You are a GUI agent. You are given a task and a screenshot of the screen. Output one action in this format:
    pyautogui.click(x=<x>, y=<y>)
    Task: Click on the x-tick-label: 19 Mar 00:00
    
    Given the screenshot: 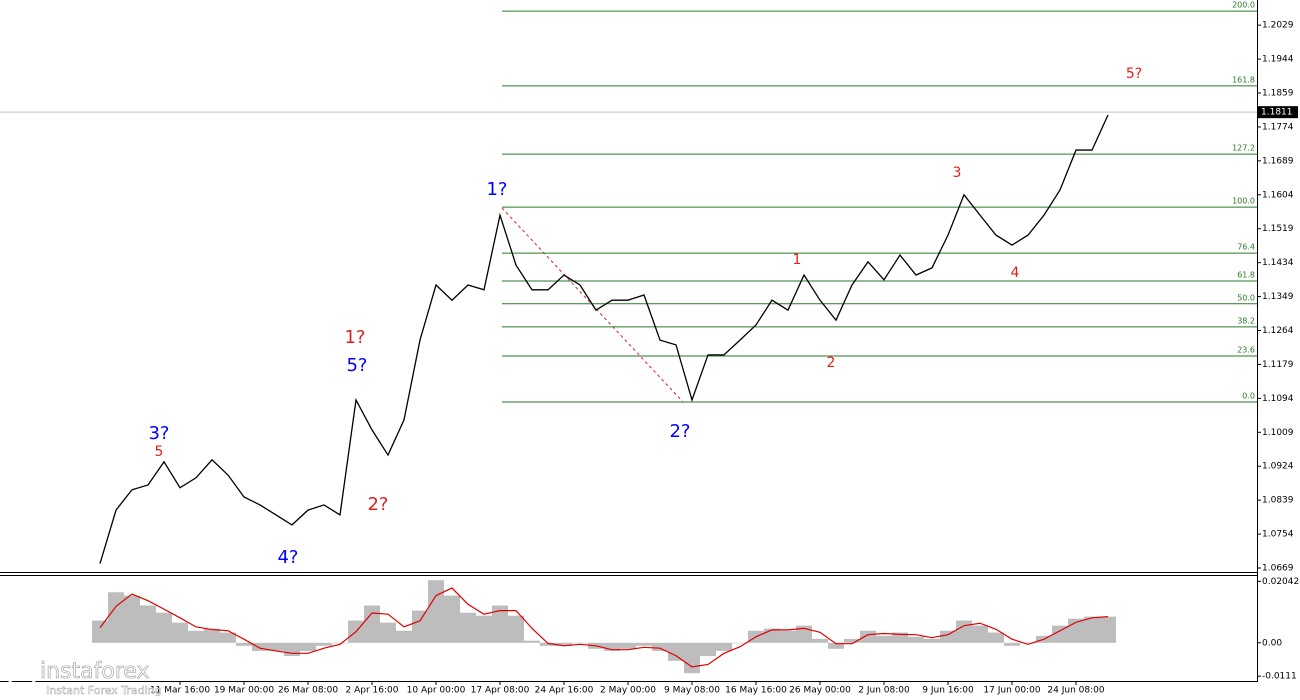 What is the action you would take?
    pyautogui.click(x=244, y=691)
    